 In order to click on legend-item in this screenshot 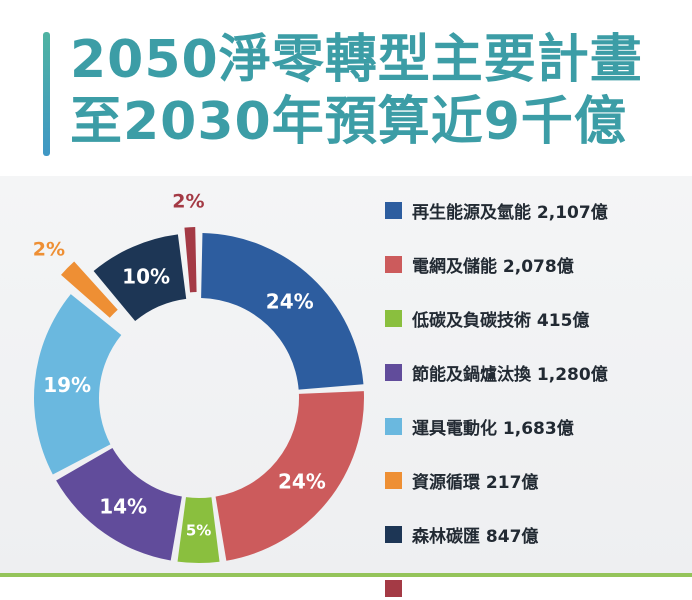, I will do `click(398, 588)`.